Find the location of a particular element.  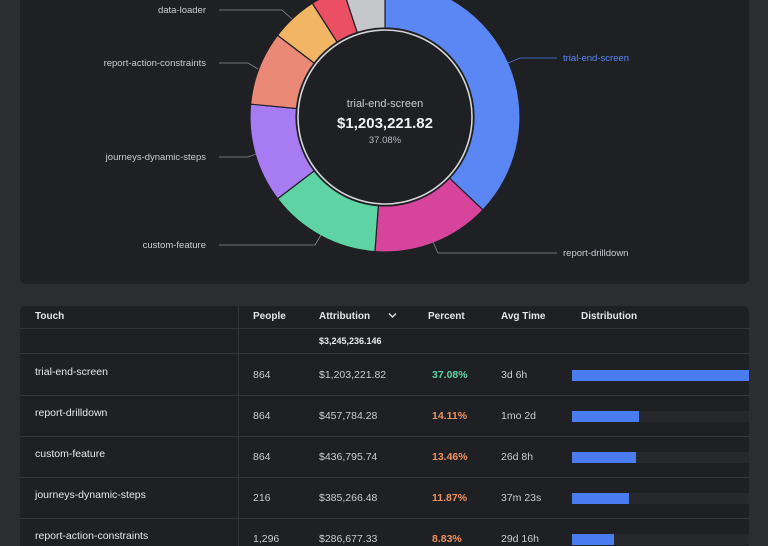

total-row: $3,245,236.146 is located at coordinates (384, 341).